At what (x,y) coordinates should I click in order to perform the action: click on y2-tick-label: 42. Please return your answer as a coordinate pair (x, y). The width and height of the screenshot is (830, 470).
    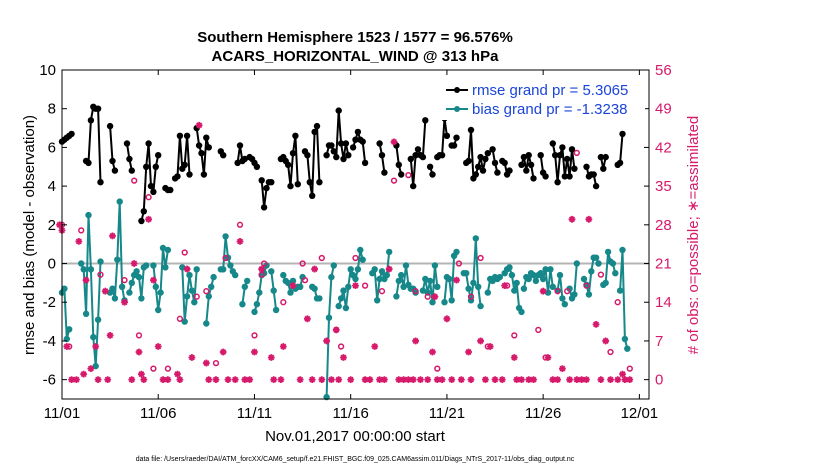
    Looking at the image, I should click on (663, 147).